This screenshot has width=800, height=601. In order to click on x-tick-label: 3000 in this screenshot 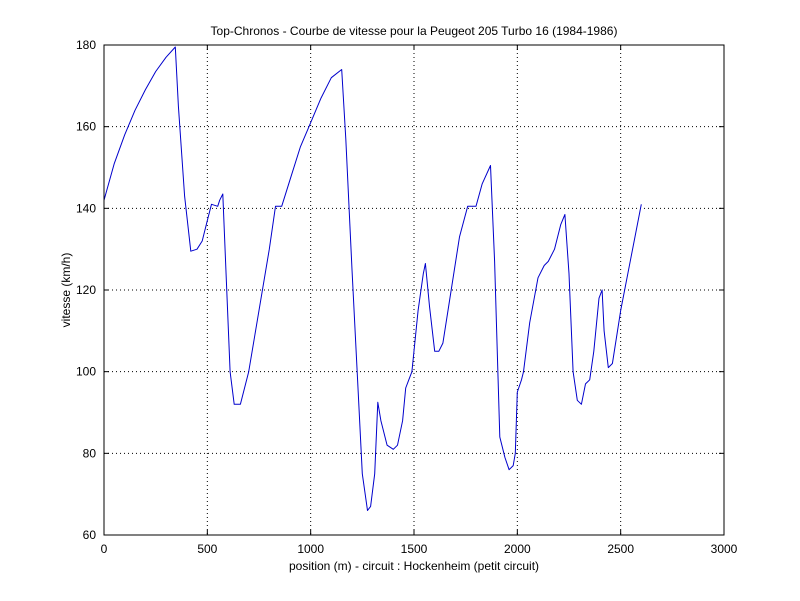, I will do `click(724, 549)`.